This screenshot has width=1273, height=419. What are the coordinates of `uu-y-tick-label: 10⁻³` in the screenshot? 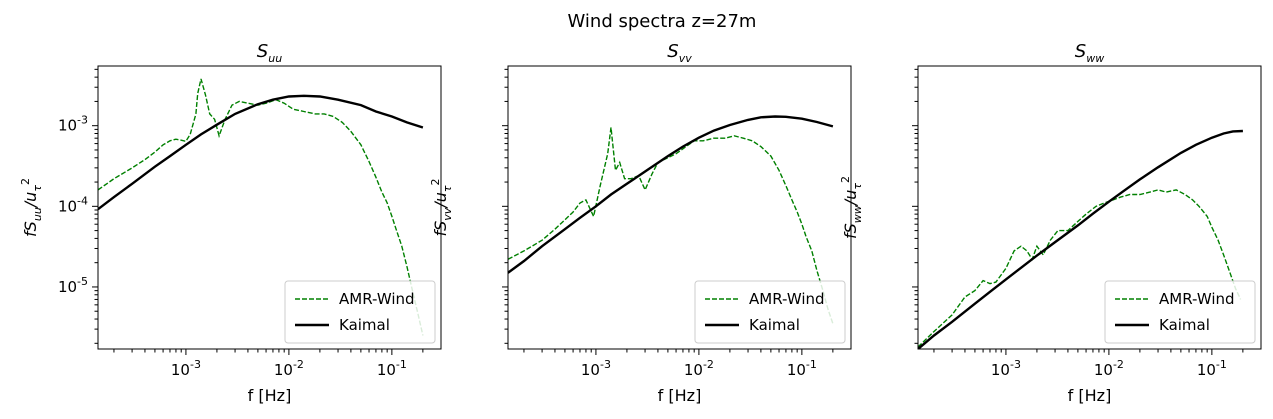 It's located at (73, 124).